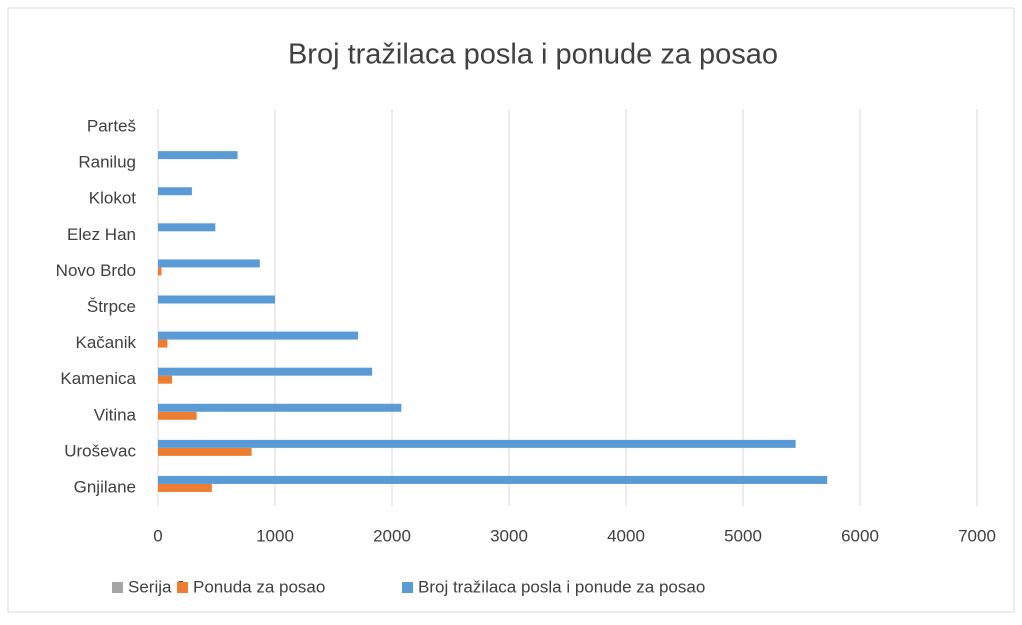 The width and height of the screenshot is (1022, 625). I want to click on y-tick-label: Kačanik, so click(106, 342).